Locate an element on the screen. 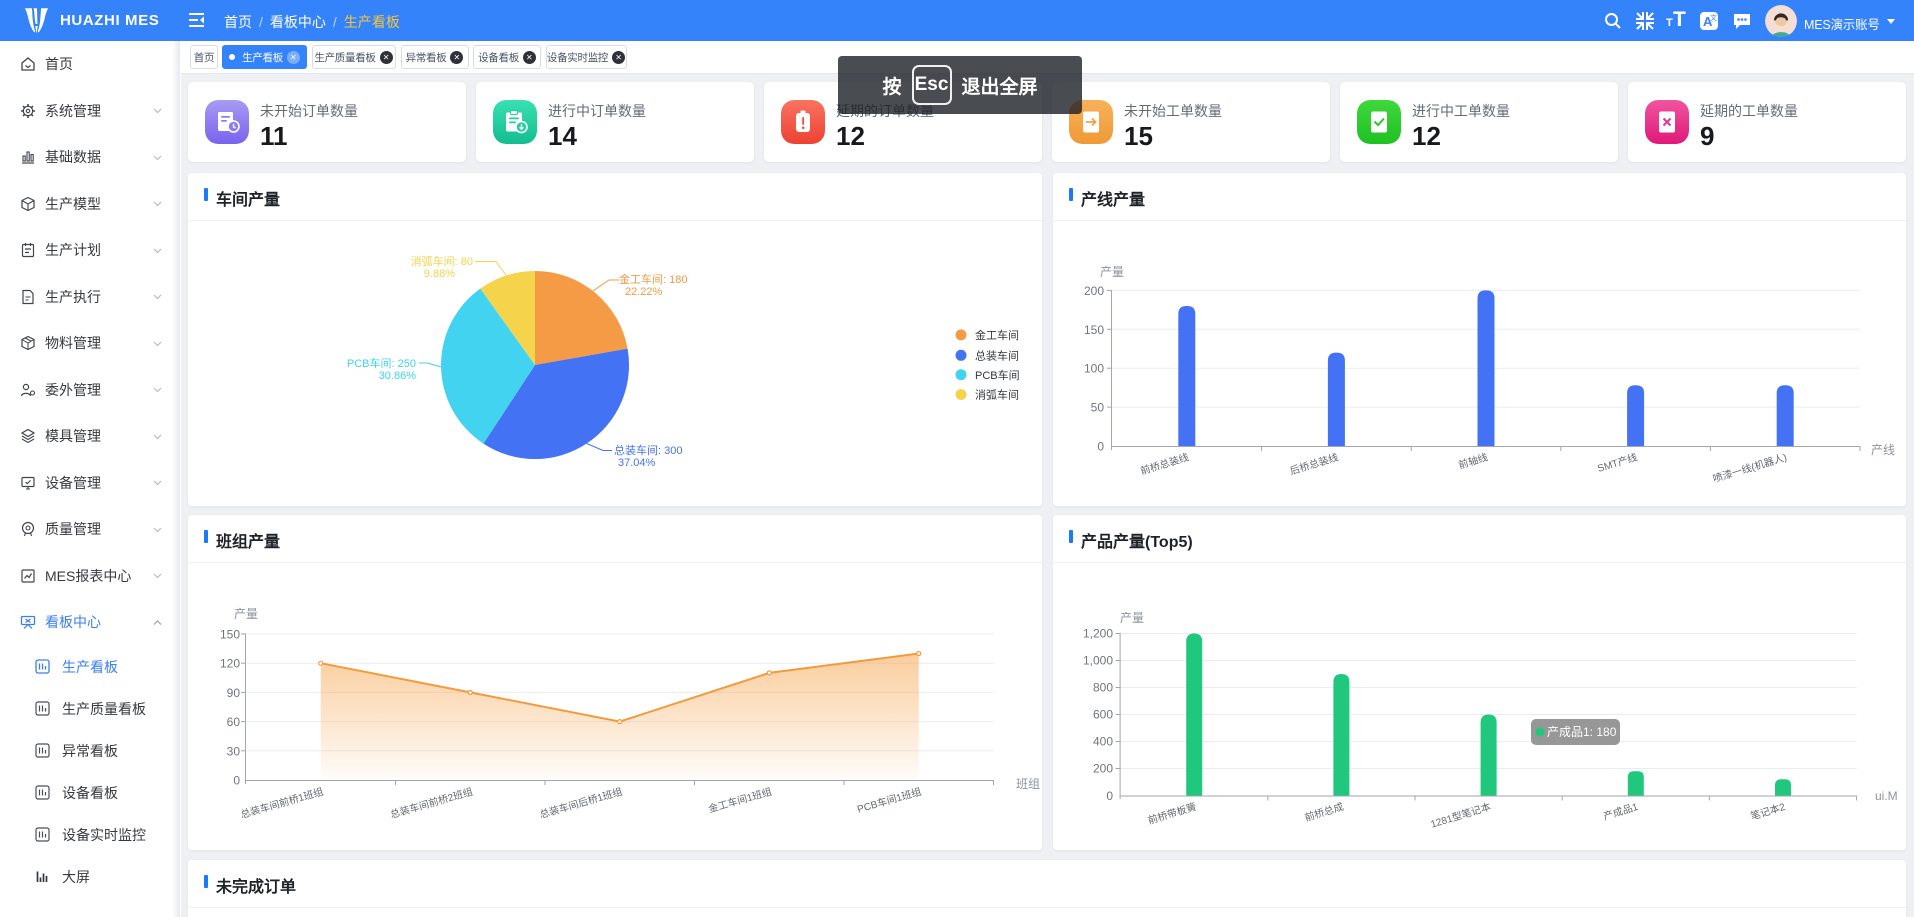 The image size is (1914, 917). svg-text: 总装车间前桥1班组 is located at coordinates (282, 803).